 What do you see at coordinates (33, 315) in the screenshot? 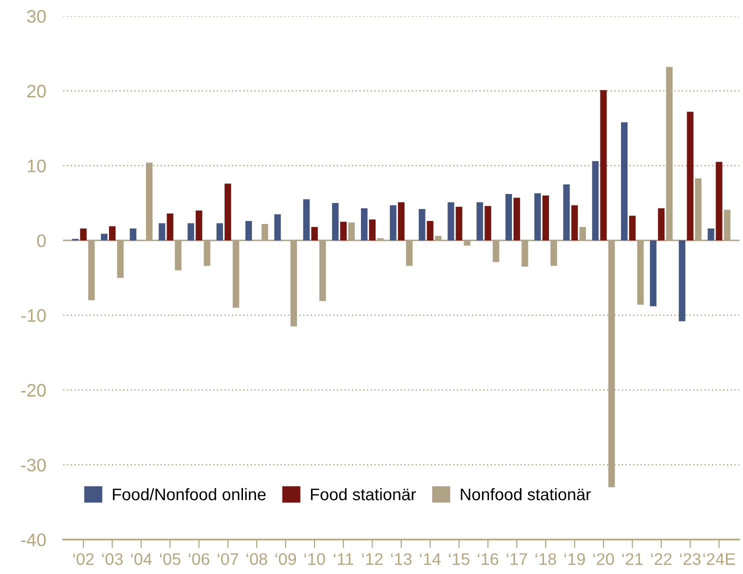
I see `y-tick-label: -10` at bounding box center [33, 315].